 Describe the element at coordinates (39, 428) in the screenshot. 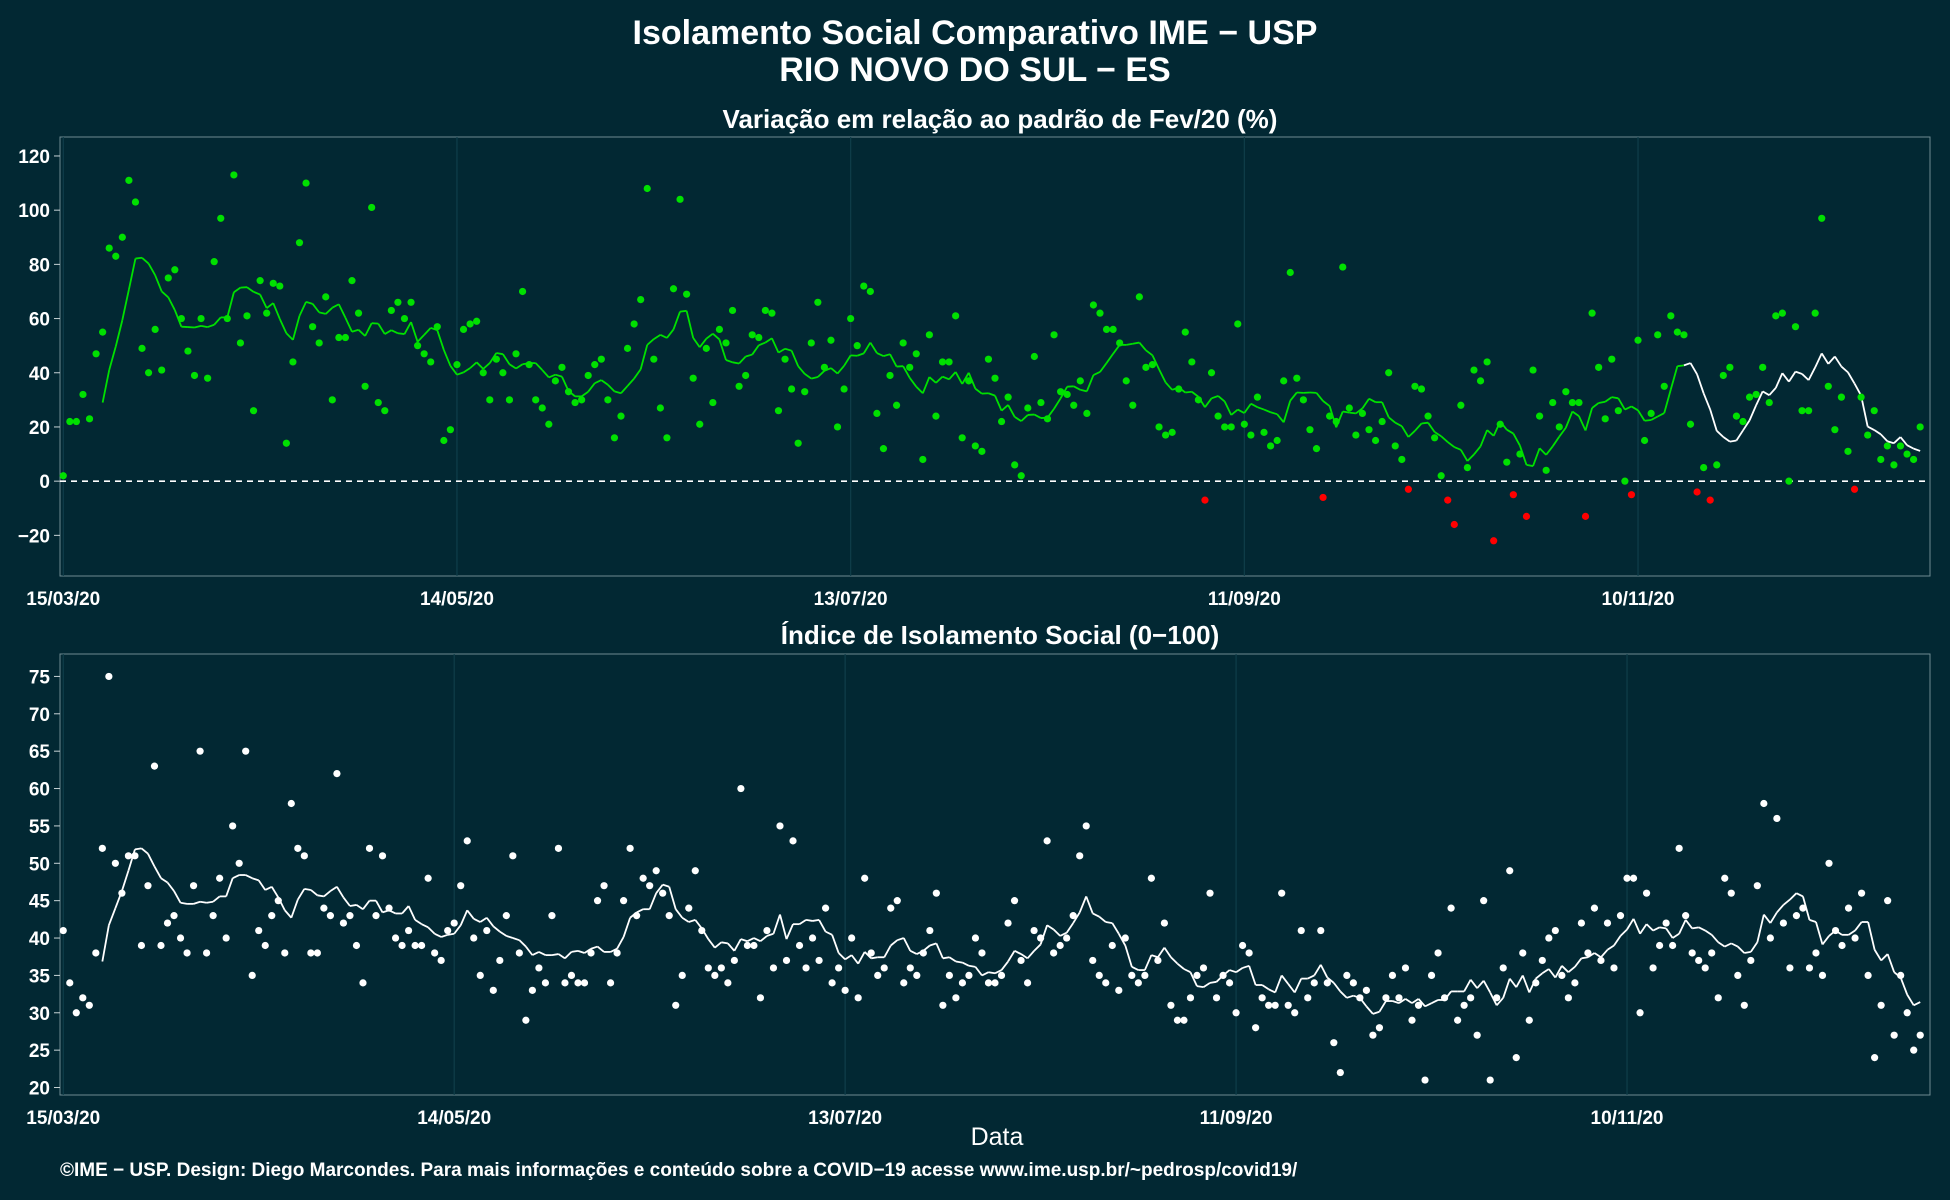

I see `y-tick-label: 20` at that location.